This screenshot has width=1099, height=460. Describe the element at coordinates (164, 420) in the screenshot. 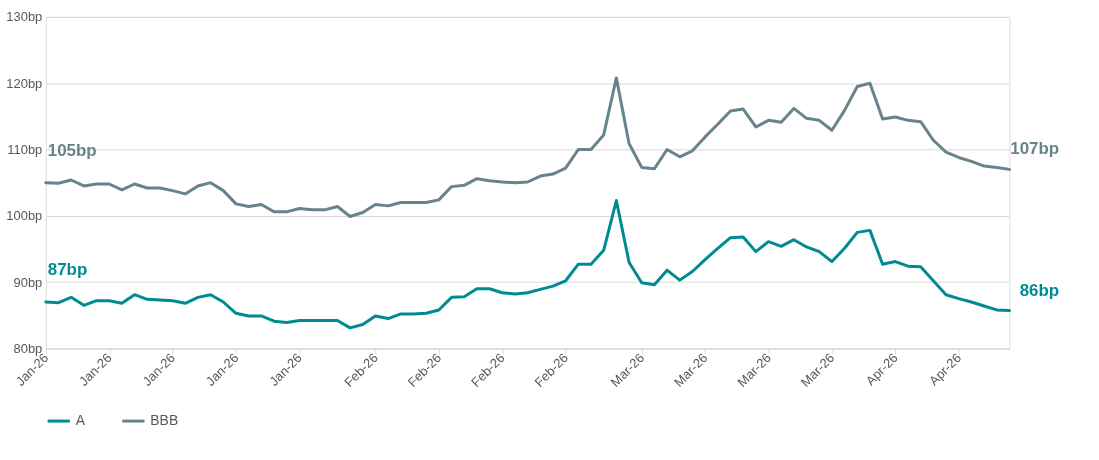

I see `legend-label: BBB` at that location.